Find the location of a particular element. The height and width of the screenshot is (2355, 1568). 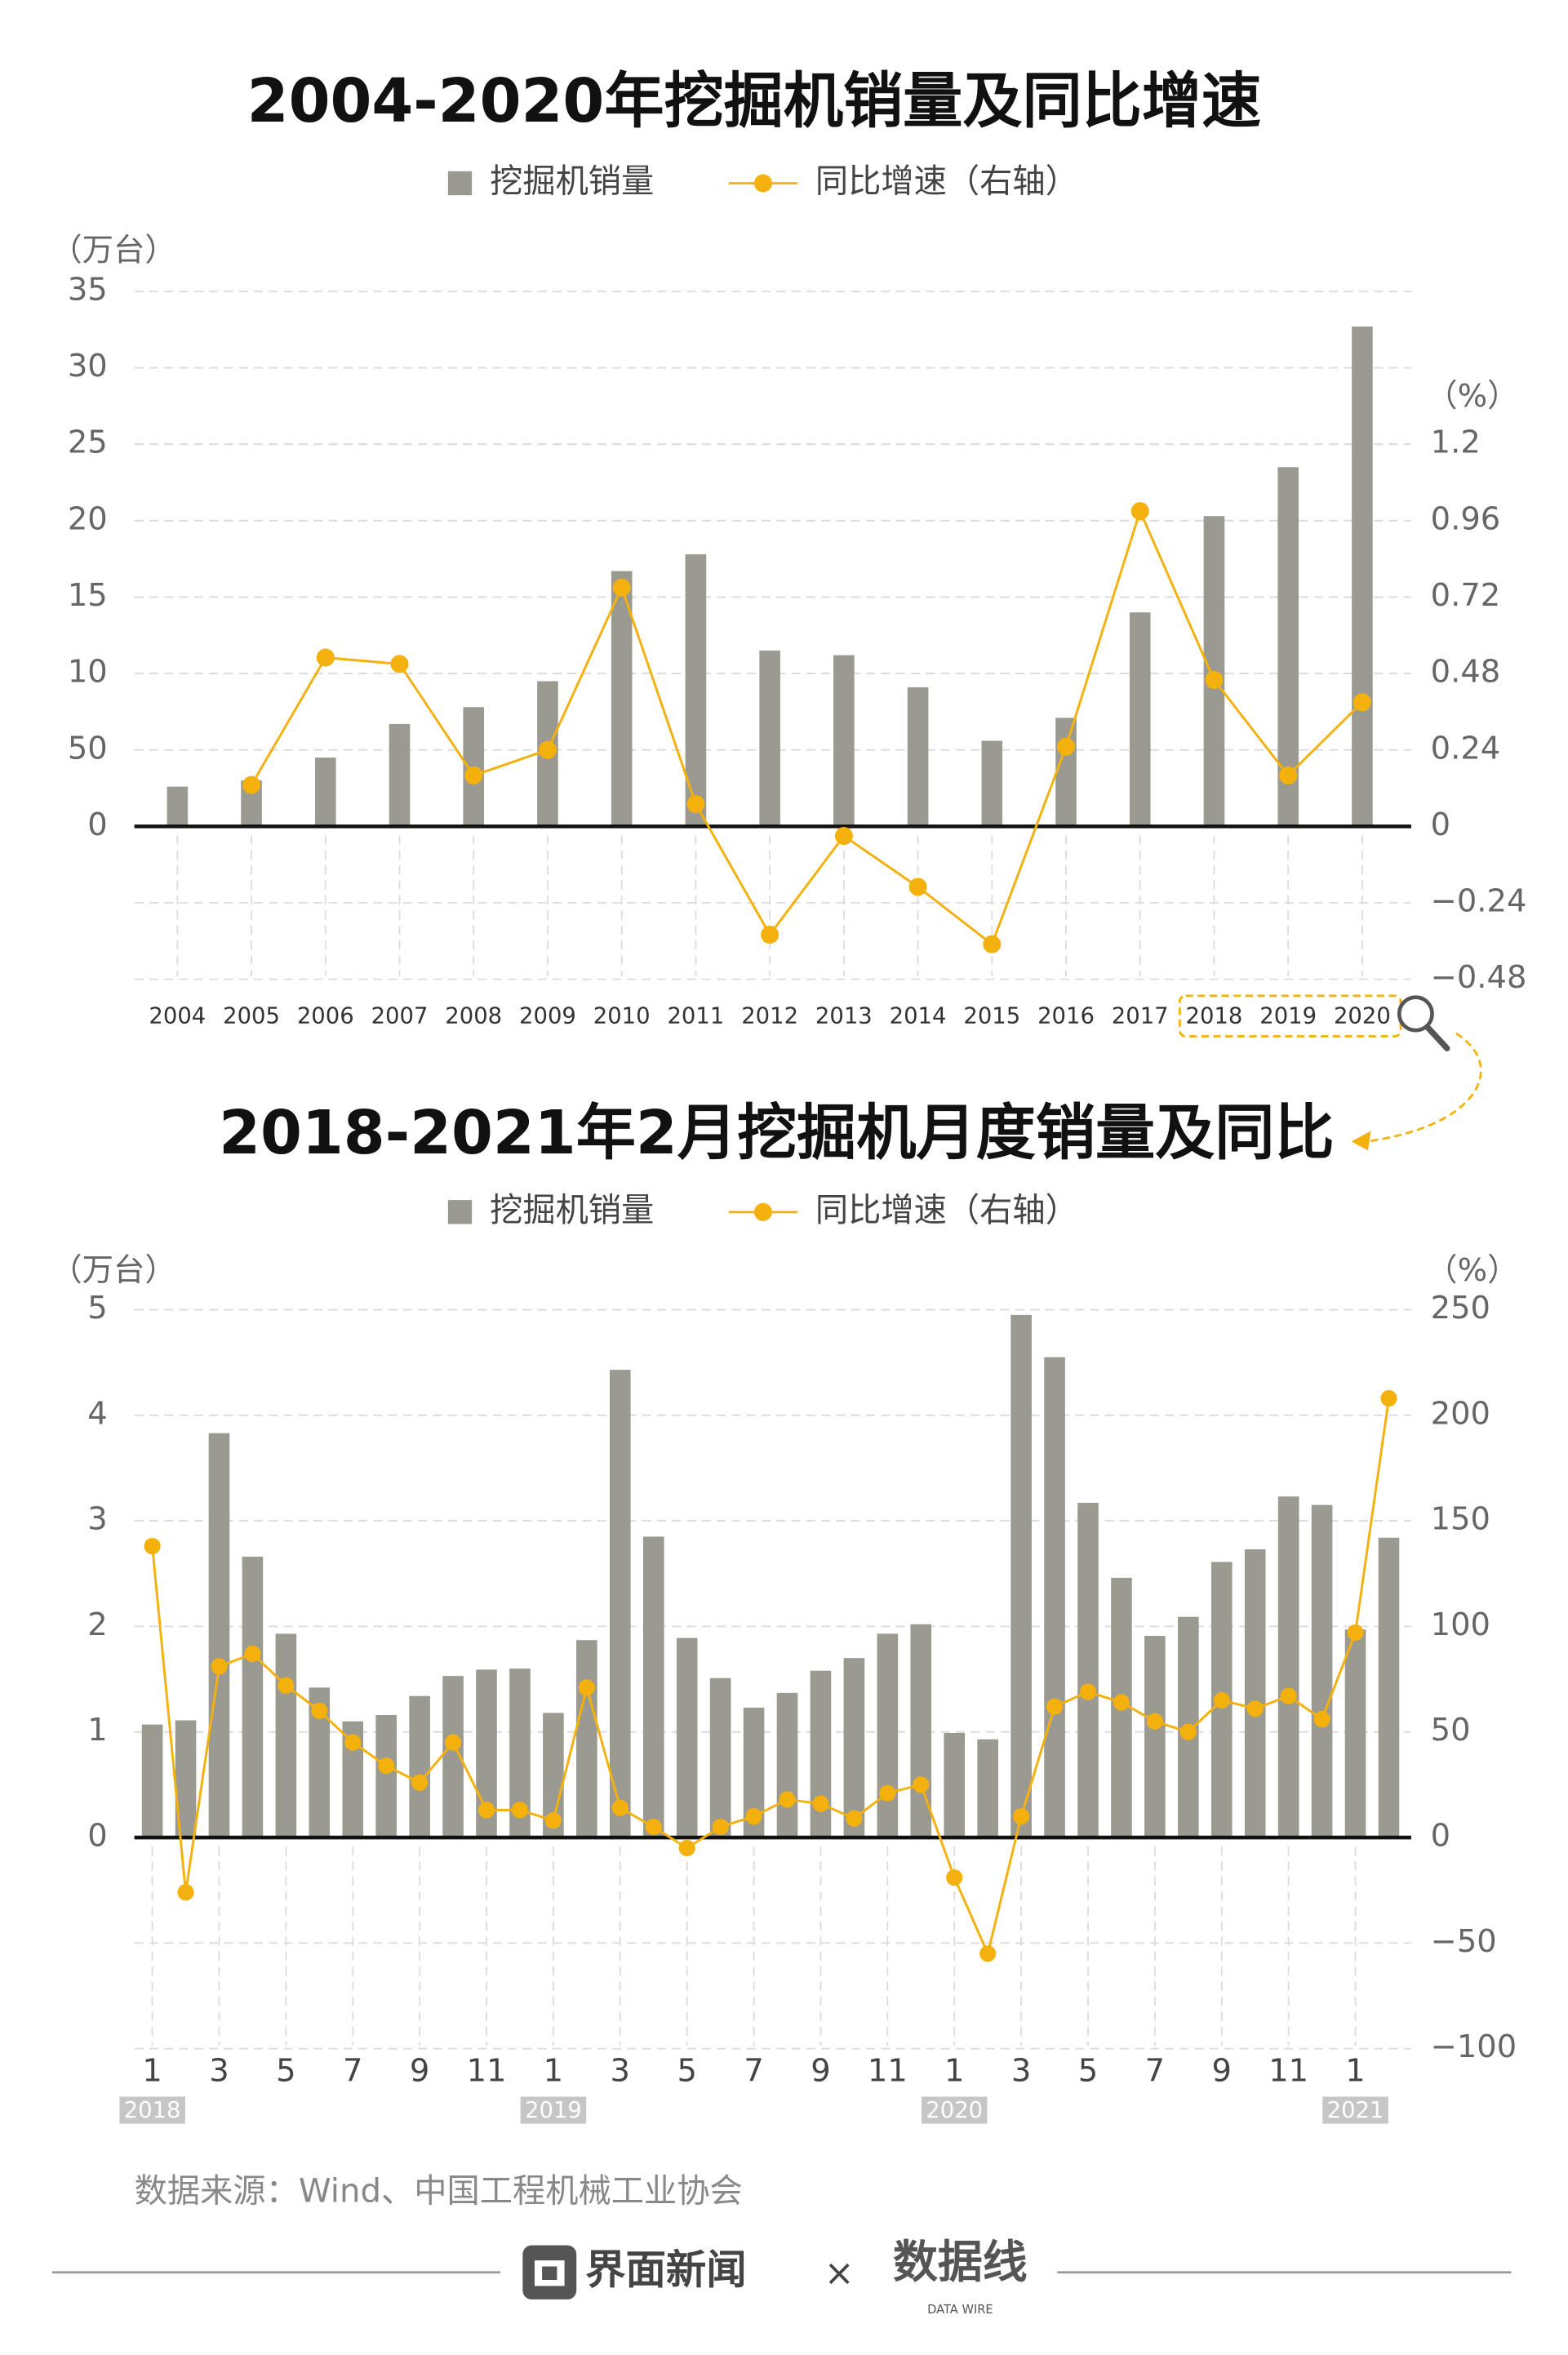

x-tick-label: 2004 is located at coordinates (177, 1016).